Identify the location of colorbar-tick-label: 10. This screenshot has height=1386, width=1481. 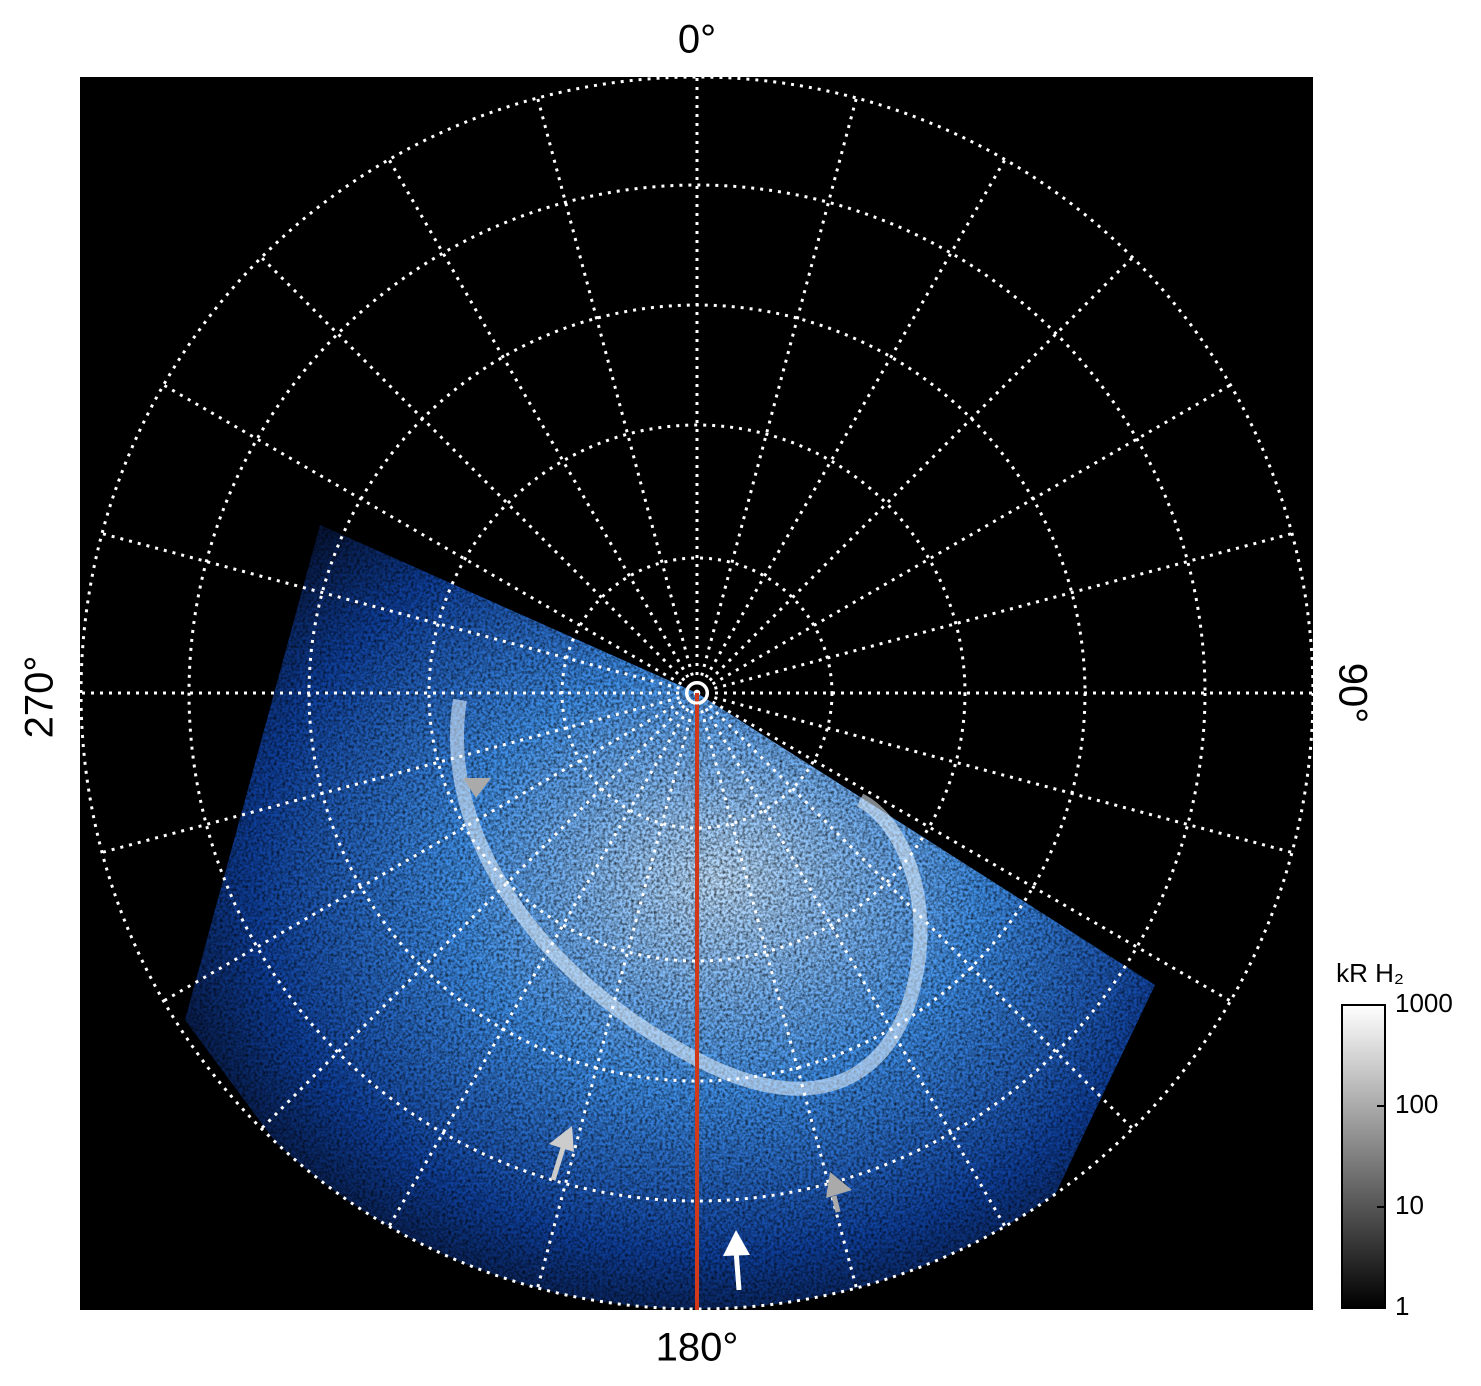
(1409, 1205).